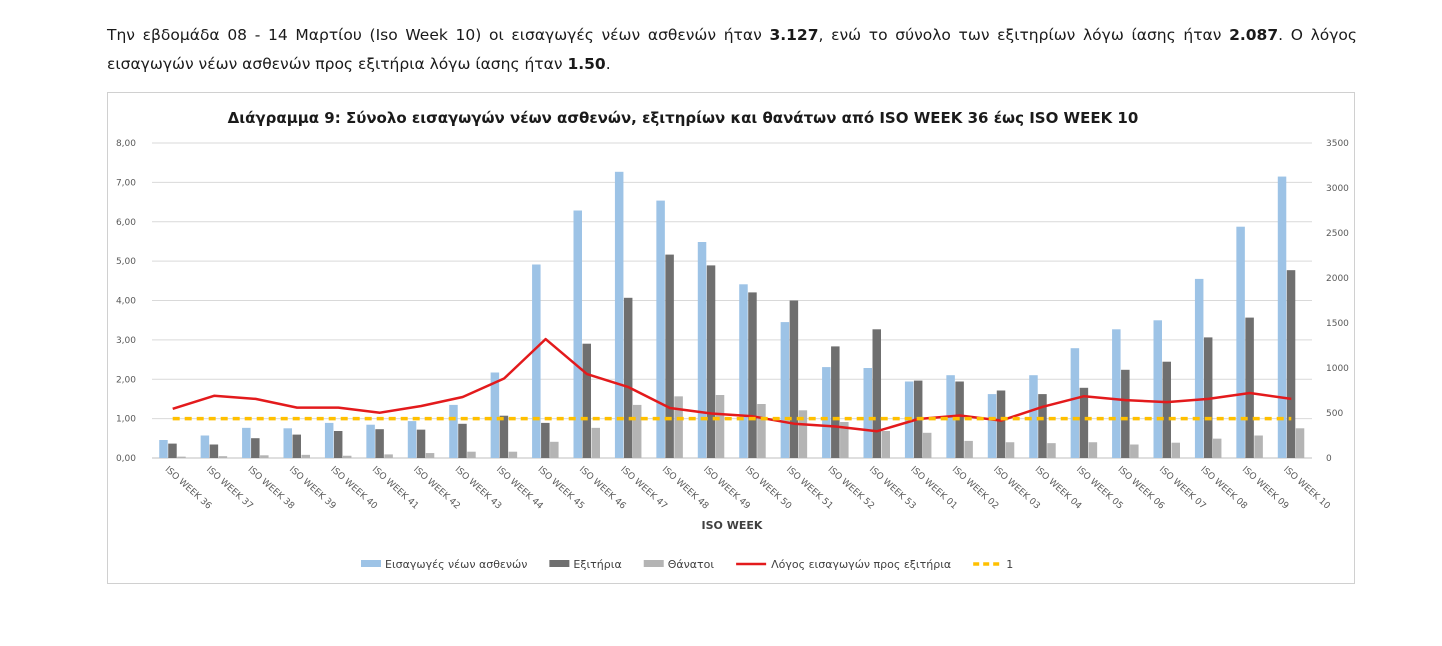 Image resolution: width=1442 pixels, height=646 pixels. I want to click on x-axis-title: ISO WEEK, so click(732, 525).